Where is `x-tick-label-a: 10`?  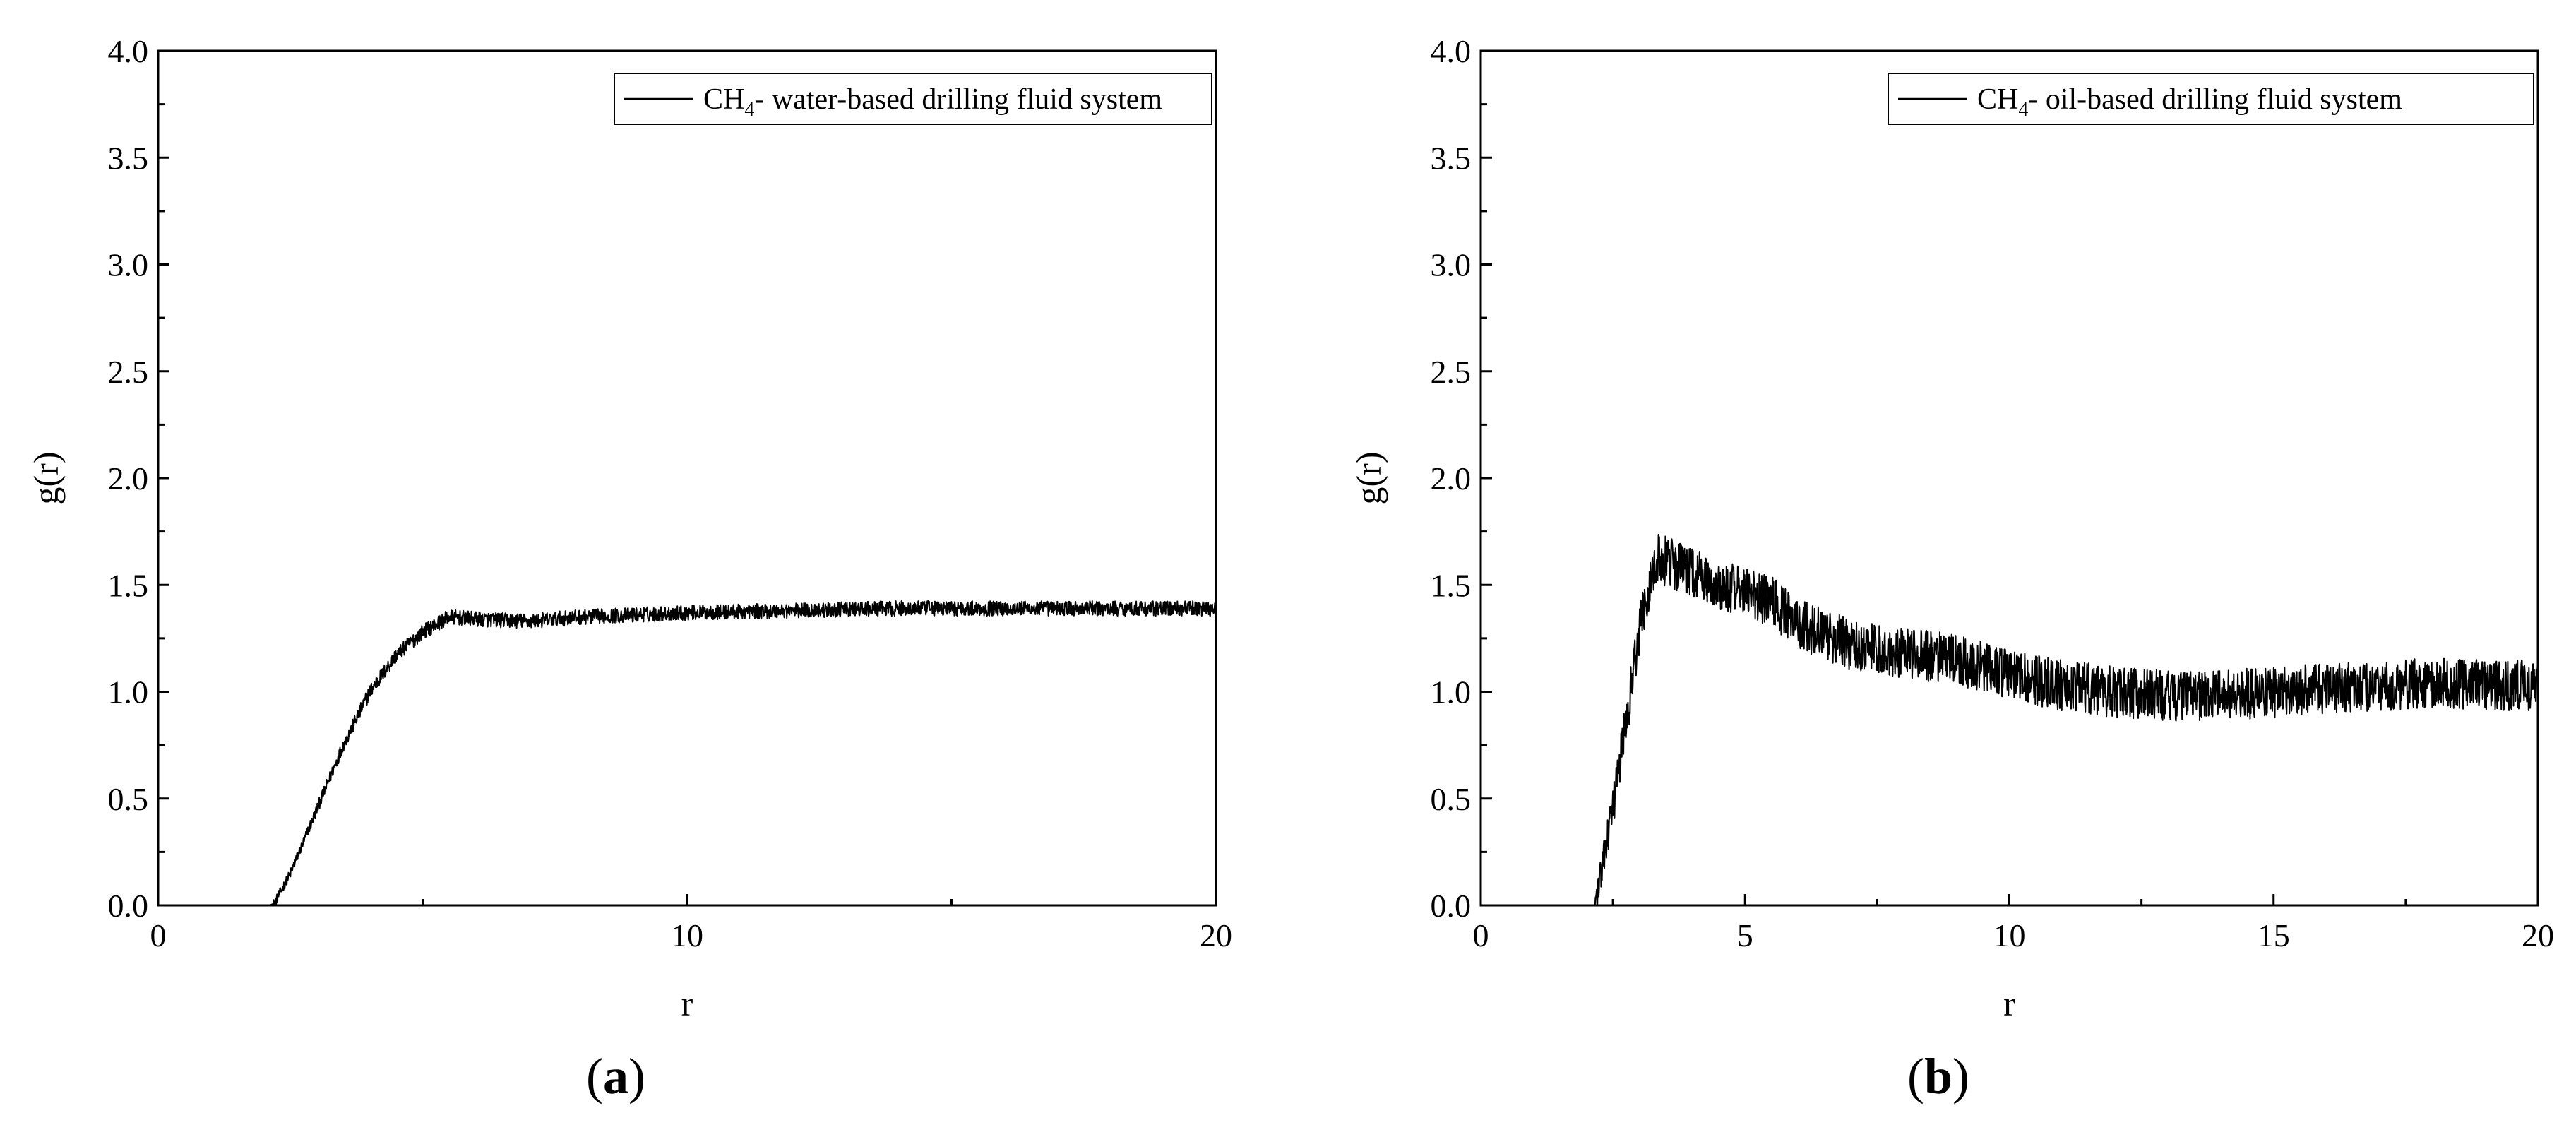 x-tick-label-a: 10 is located at coordinates (687, 935).